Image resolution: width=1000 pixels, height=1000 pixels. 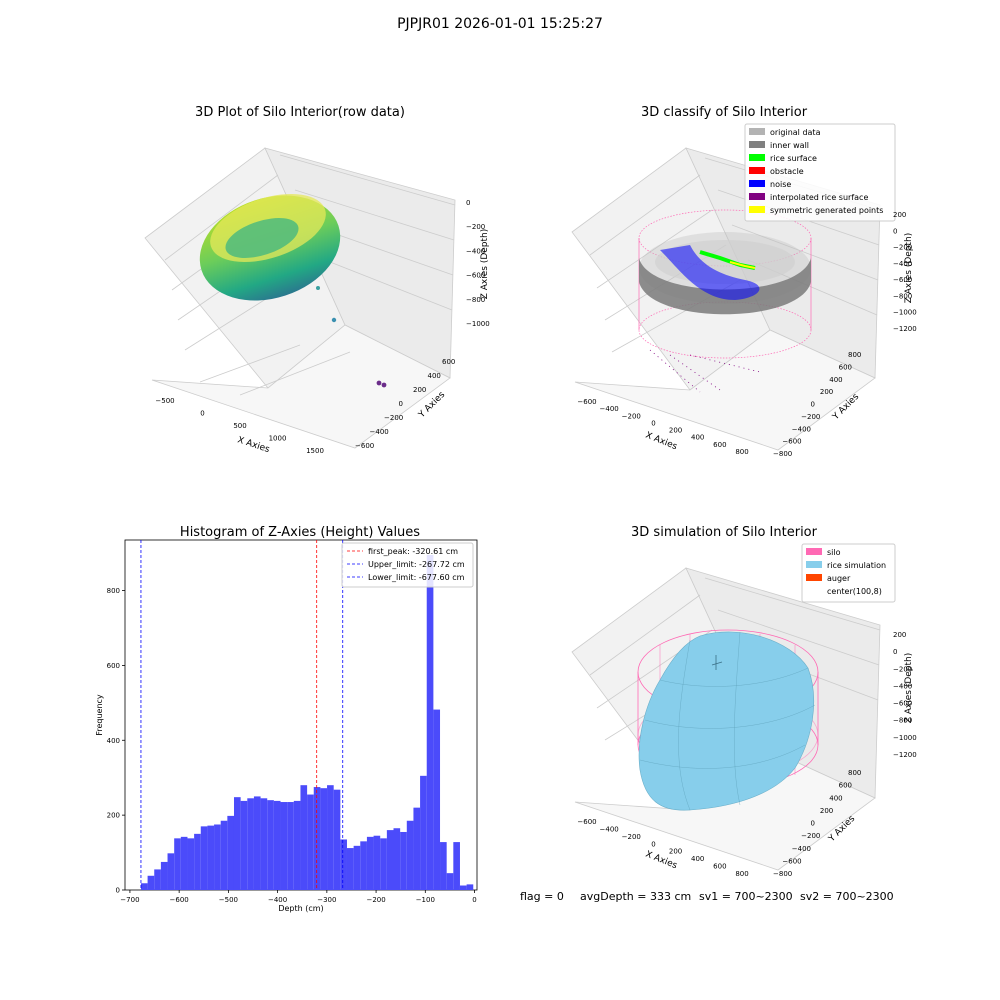 I want to click on flag-text: flag = 0, so click(x=542, y=896).